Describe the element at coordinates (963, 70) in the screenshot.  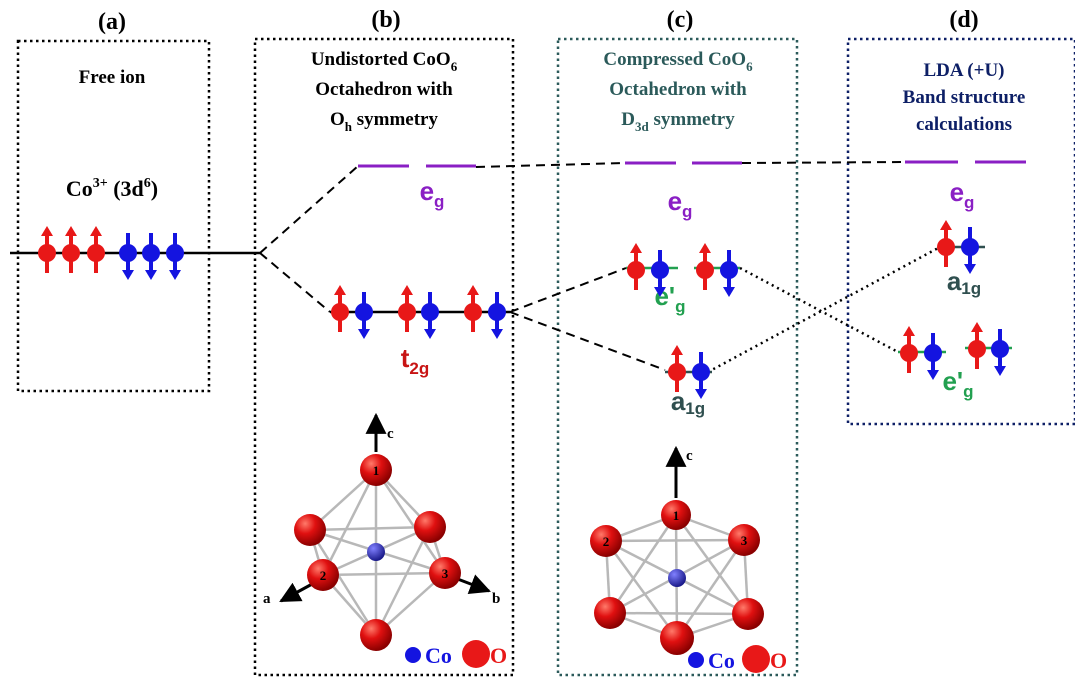
I see `panel-d-heading-line1: LDA (+U)` at that location.